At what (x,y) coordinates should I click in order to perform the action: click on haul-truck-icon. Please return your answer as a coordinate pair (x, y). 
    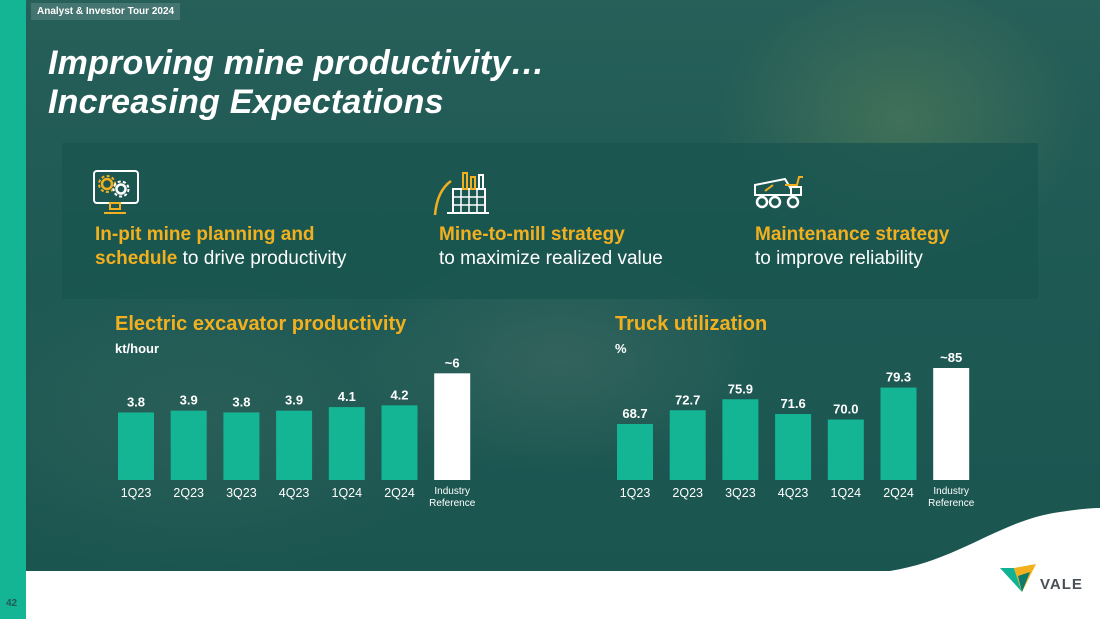
    Looking at the image, I should click on (778, 193).